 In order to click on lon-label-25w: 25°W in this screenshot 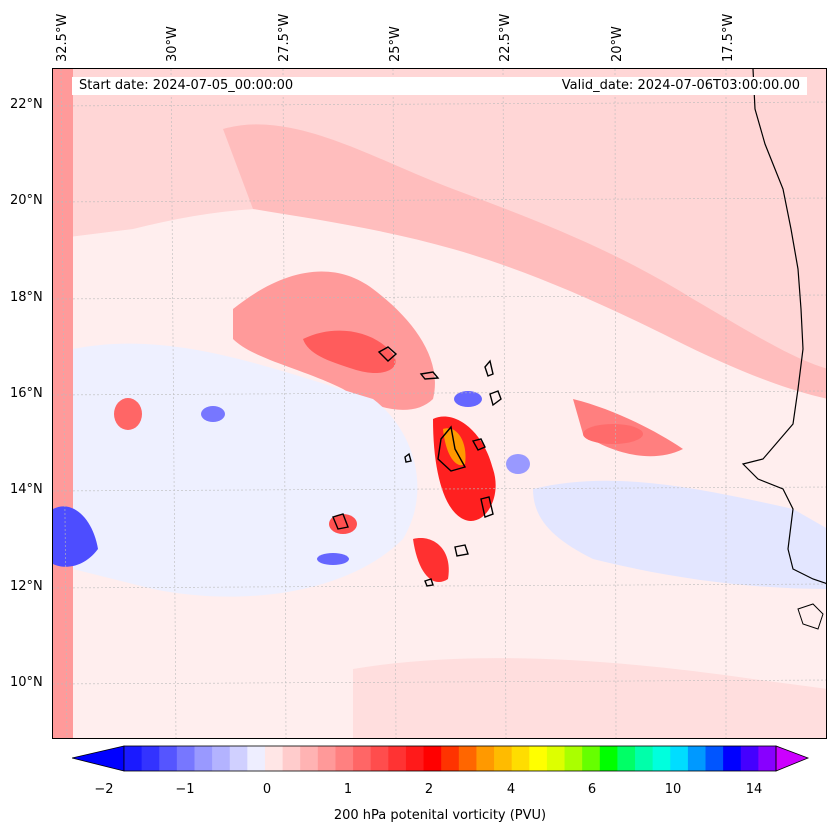, I will do `click(395, 44)`.